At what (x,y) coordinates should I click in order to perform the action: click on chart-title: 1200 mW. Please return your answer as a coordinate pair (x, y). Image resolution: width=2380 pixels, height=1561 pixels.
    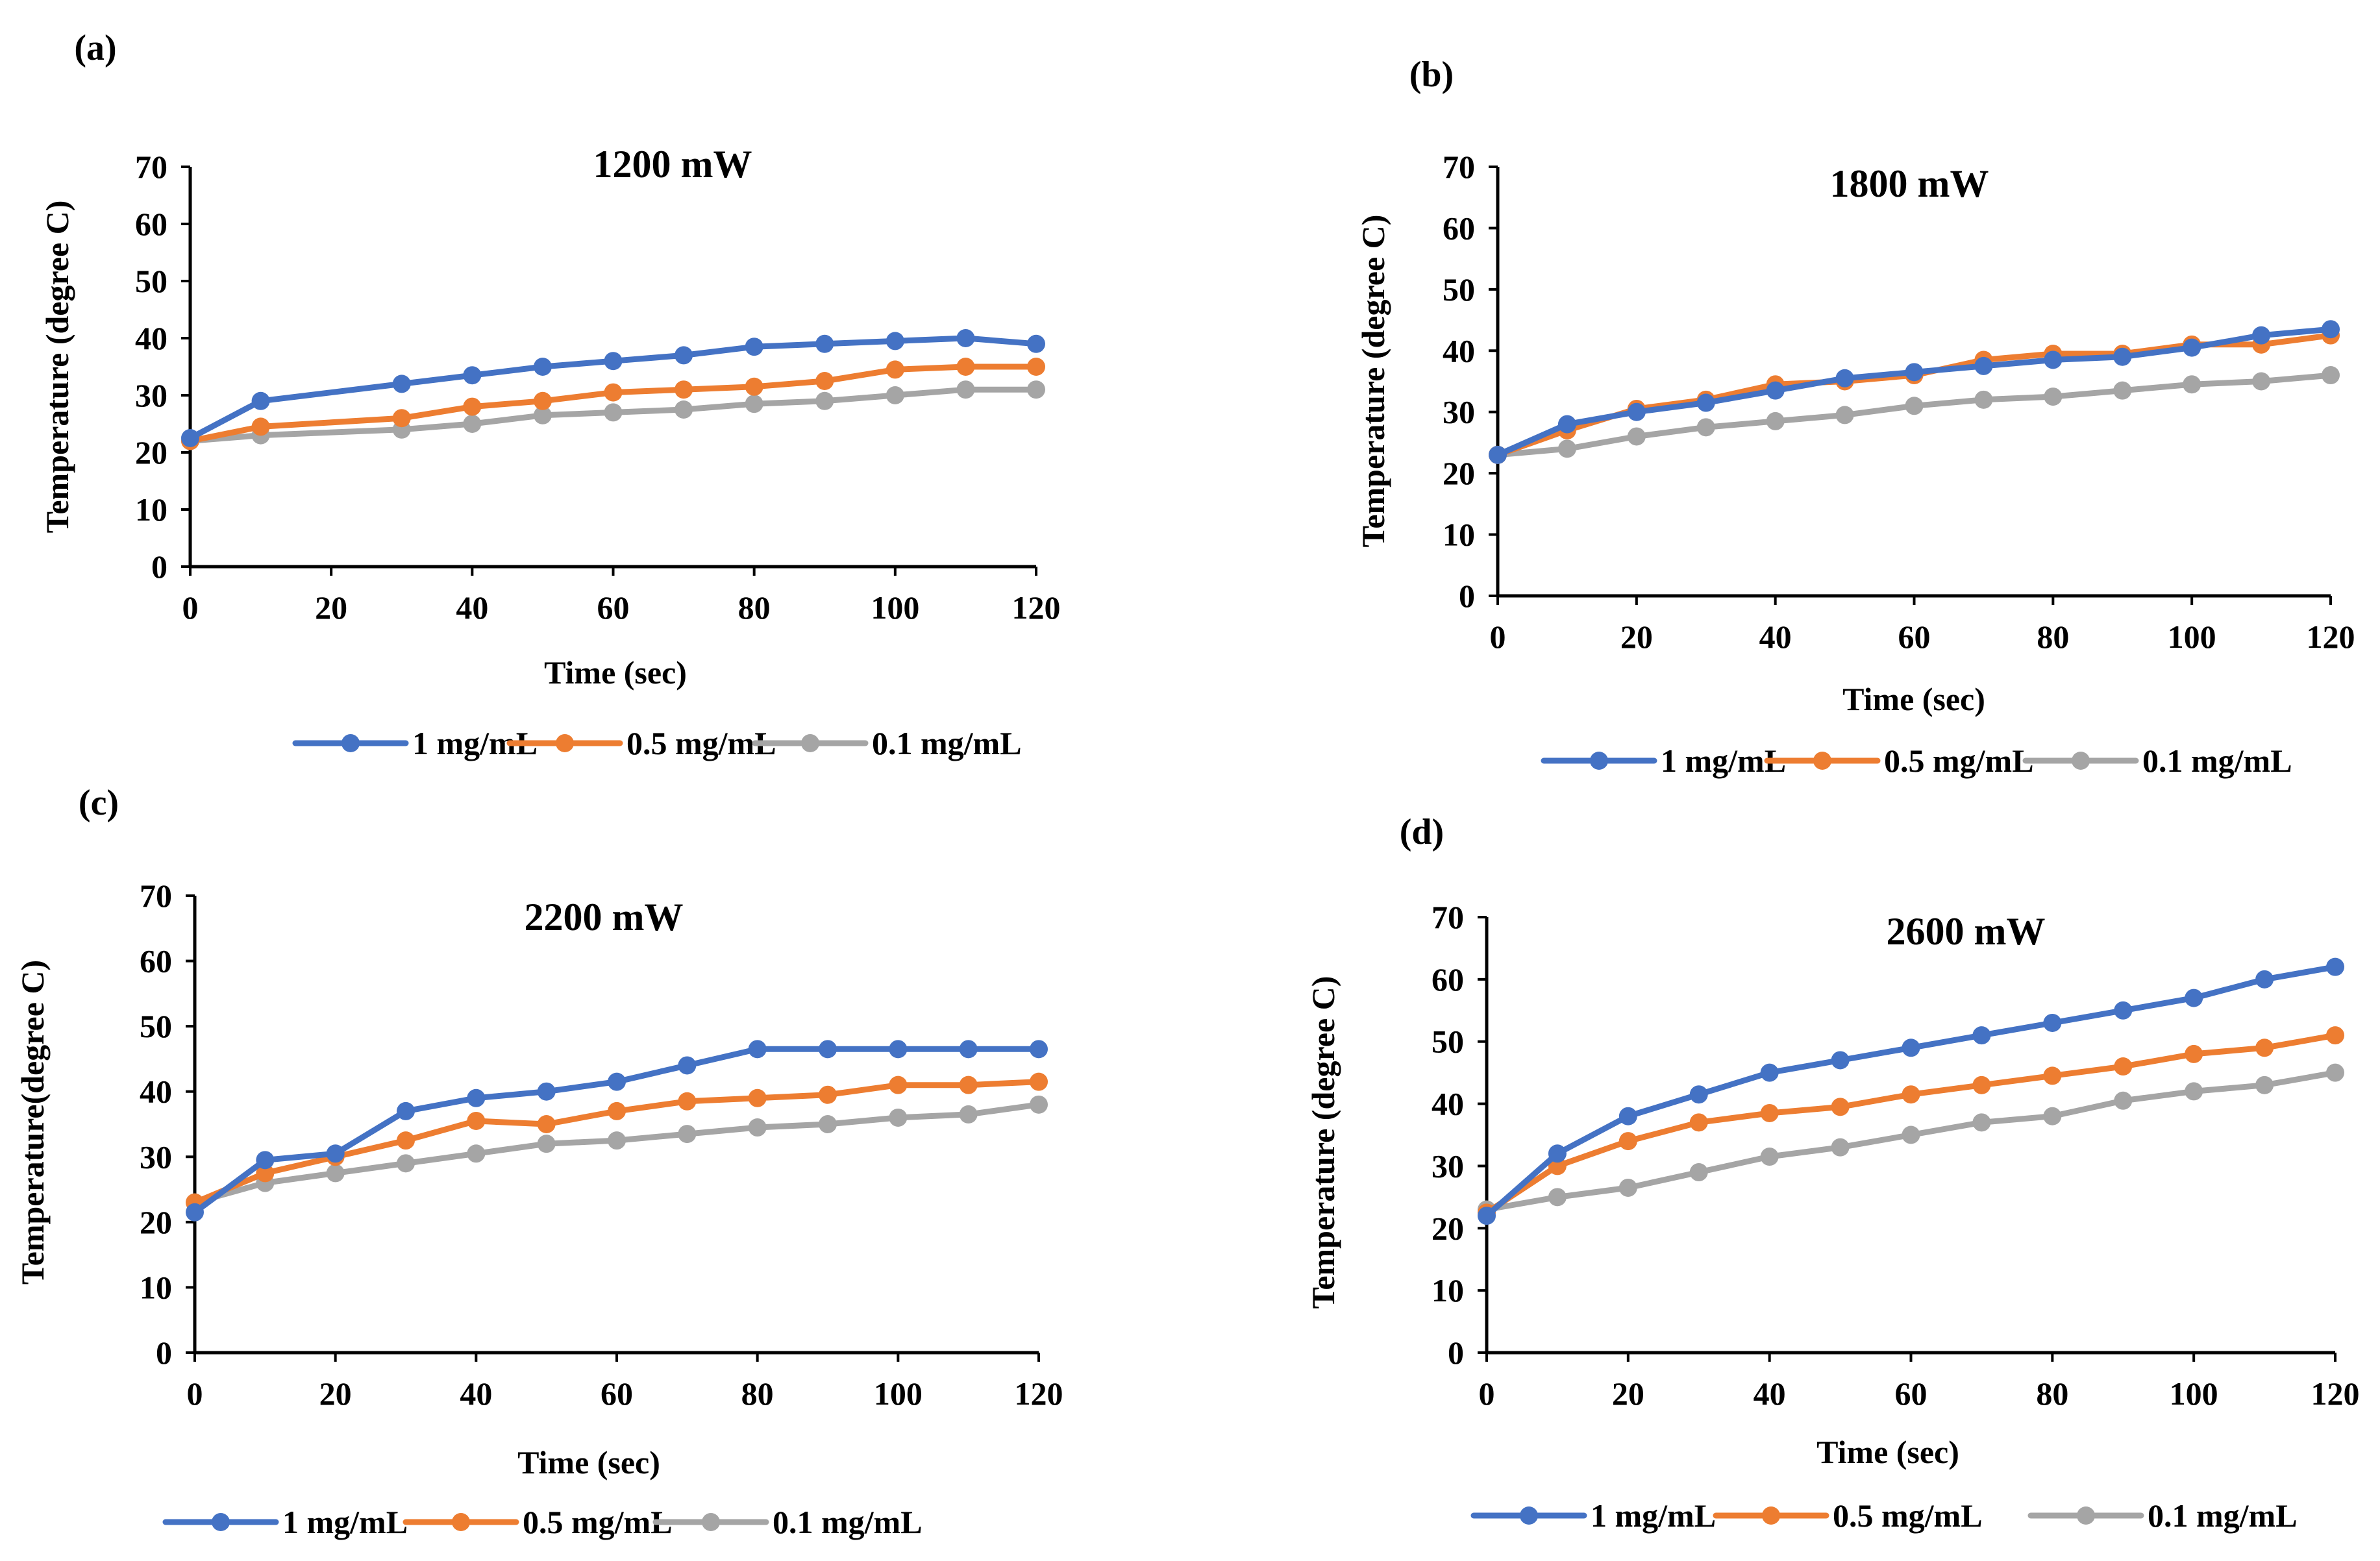
    Looking at the image, I should click on (673, 164).